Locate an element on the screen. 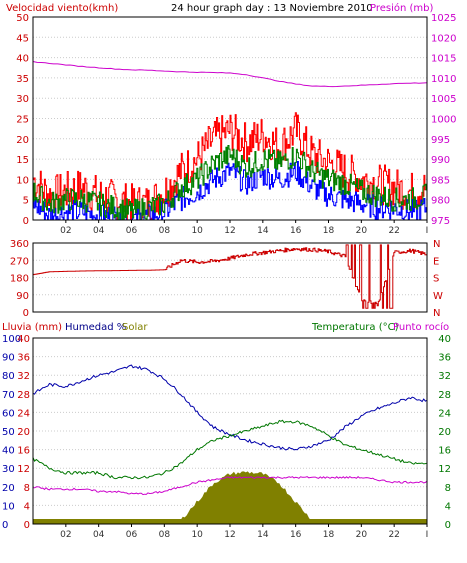  wind-direction-line is located at coordinates (230, 276).